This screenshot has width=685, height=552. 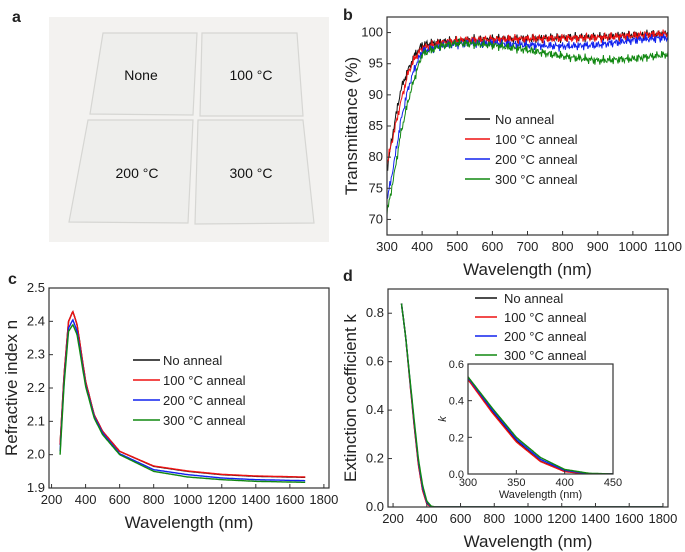 I want to click on sample-label-200c: 200 °C, so click(x=137, y=173).